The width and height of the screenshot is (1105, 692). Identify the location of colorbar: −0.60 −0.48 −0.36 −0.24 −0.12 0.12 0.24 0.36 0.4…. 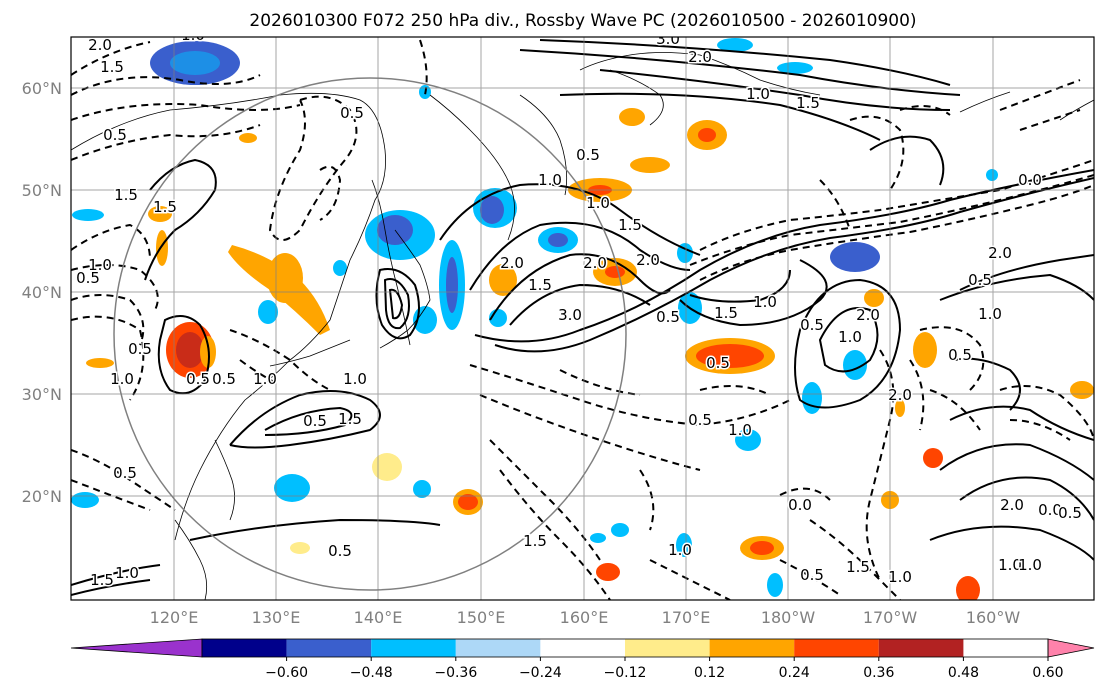
(582, 659).